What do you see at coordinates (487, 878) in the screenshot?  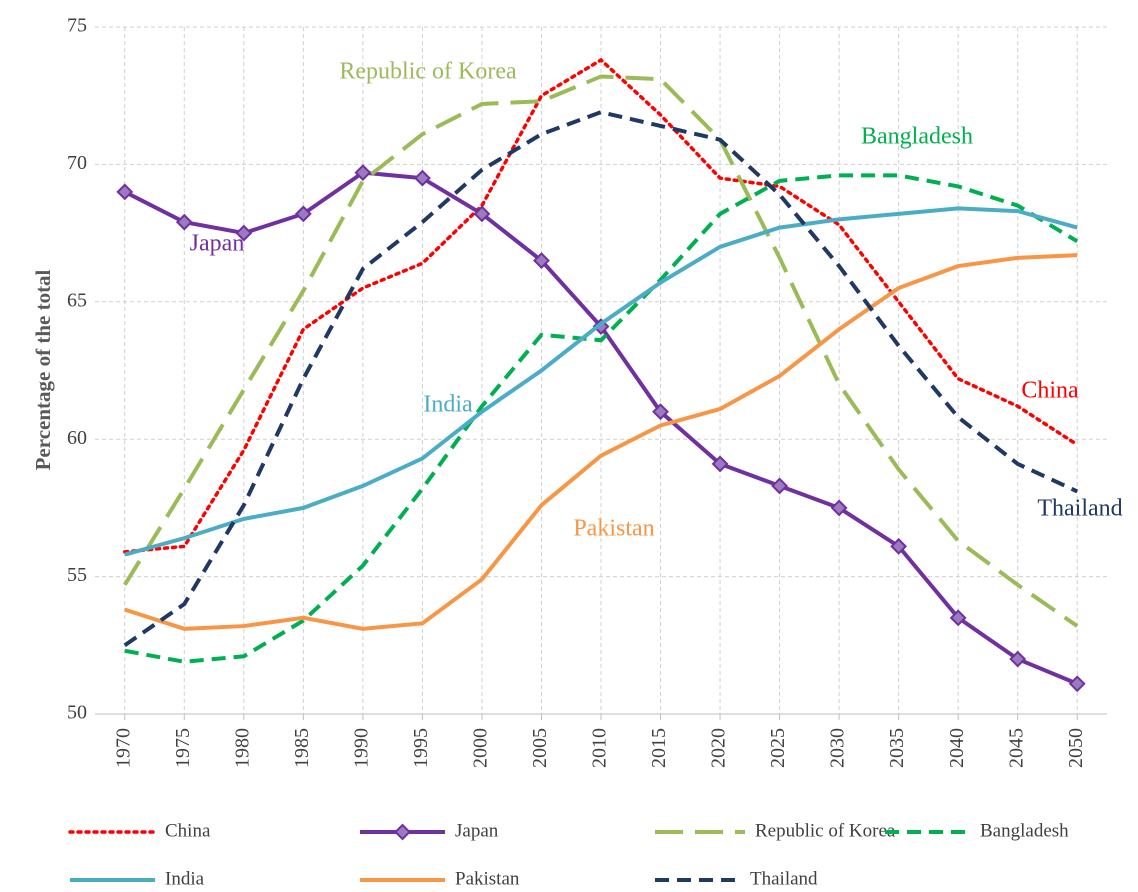 I see `legend-label: Pakistan` at bounding box center [487, 878].